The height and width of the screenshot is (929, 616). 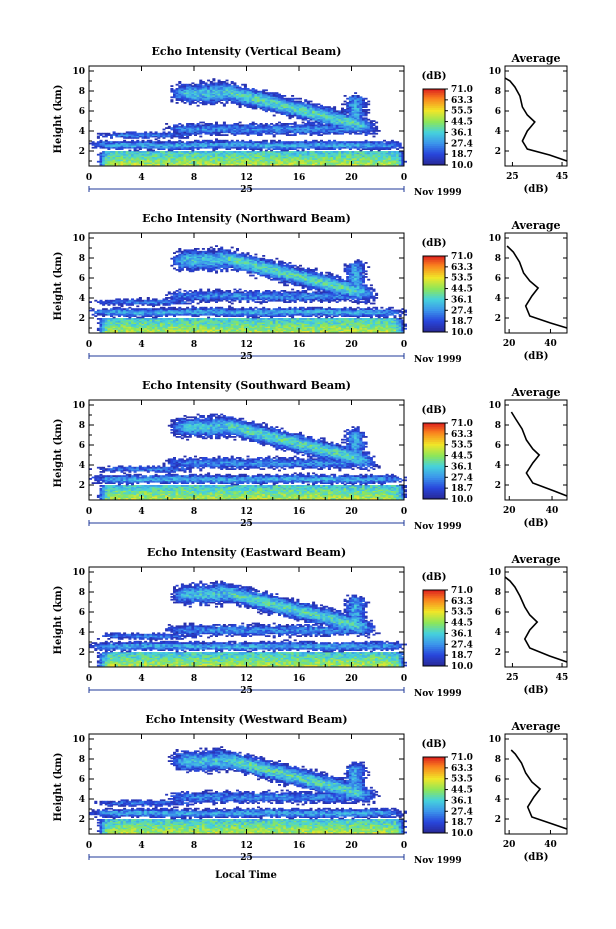 I want to click on y-tick-label: 2, so click(x=82, y=152).